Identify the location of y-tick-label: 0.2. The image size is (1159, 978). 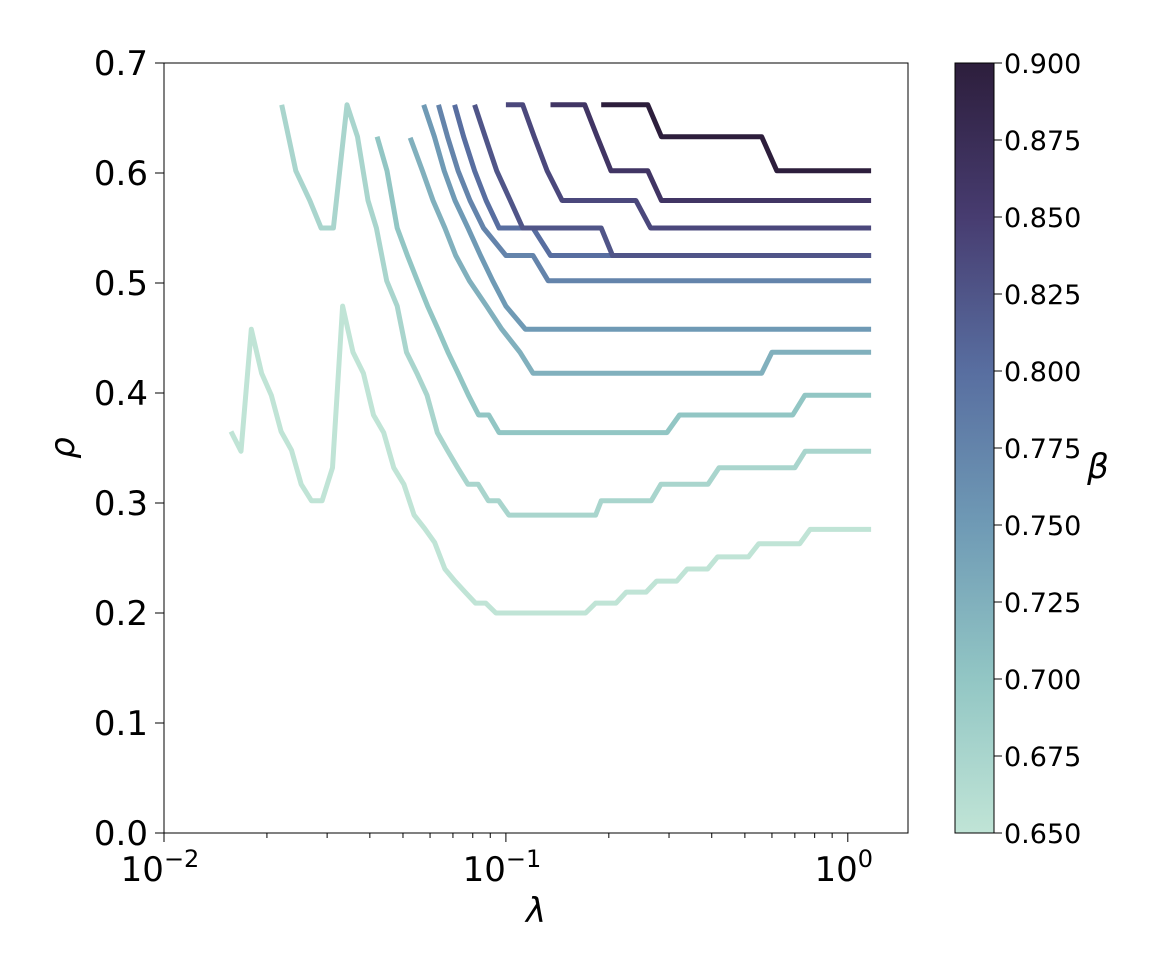
(121, 614).